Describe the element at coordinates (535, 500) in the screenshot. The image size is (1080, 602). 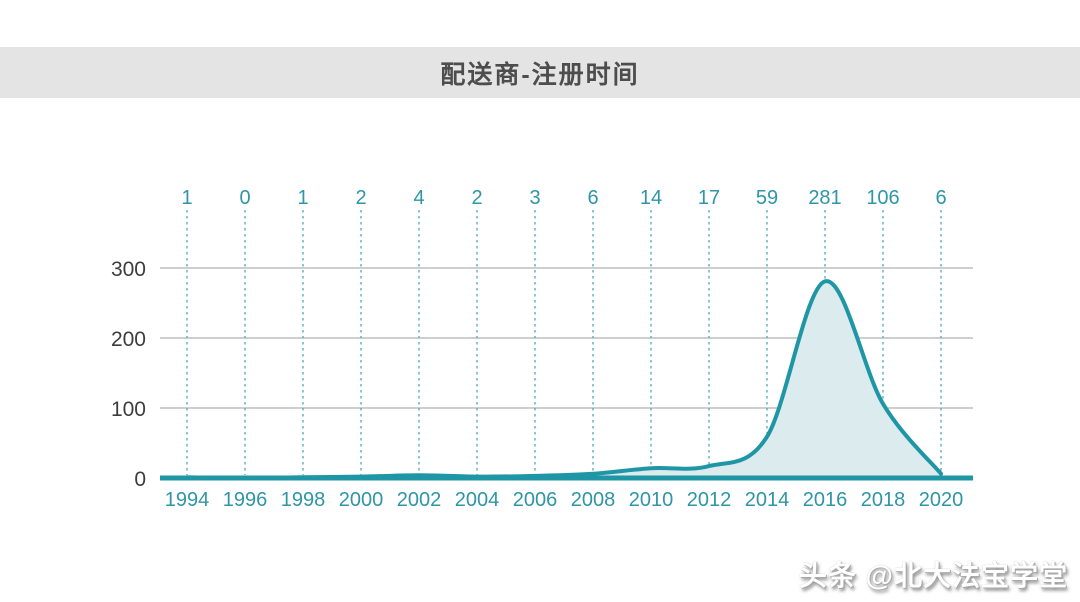
I see `x-axis-tick-label: 2006` at that location.